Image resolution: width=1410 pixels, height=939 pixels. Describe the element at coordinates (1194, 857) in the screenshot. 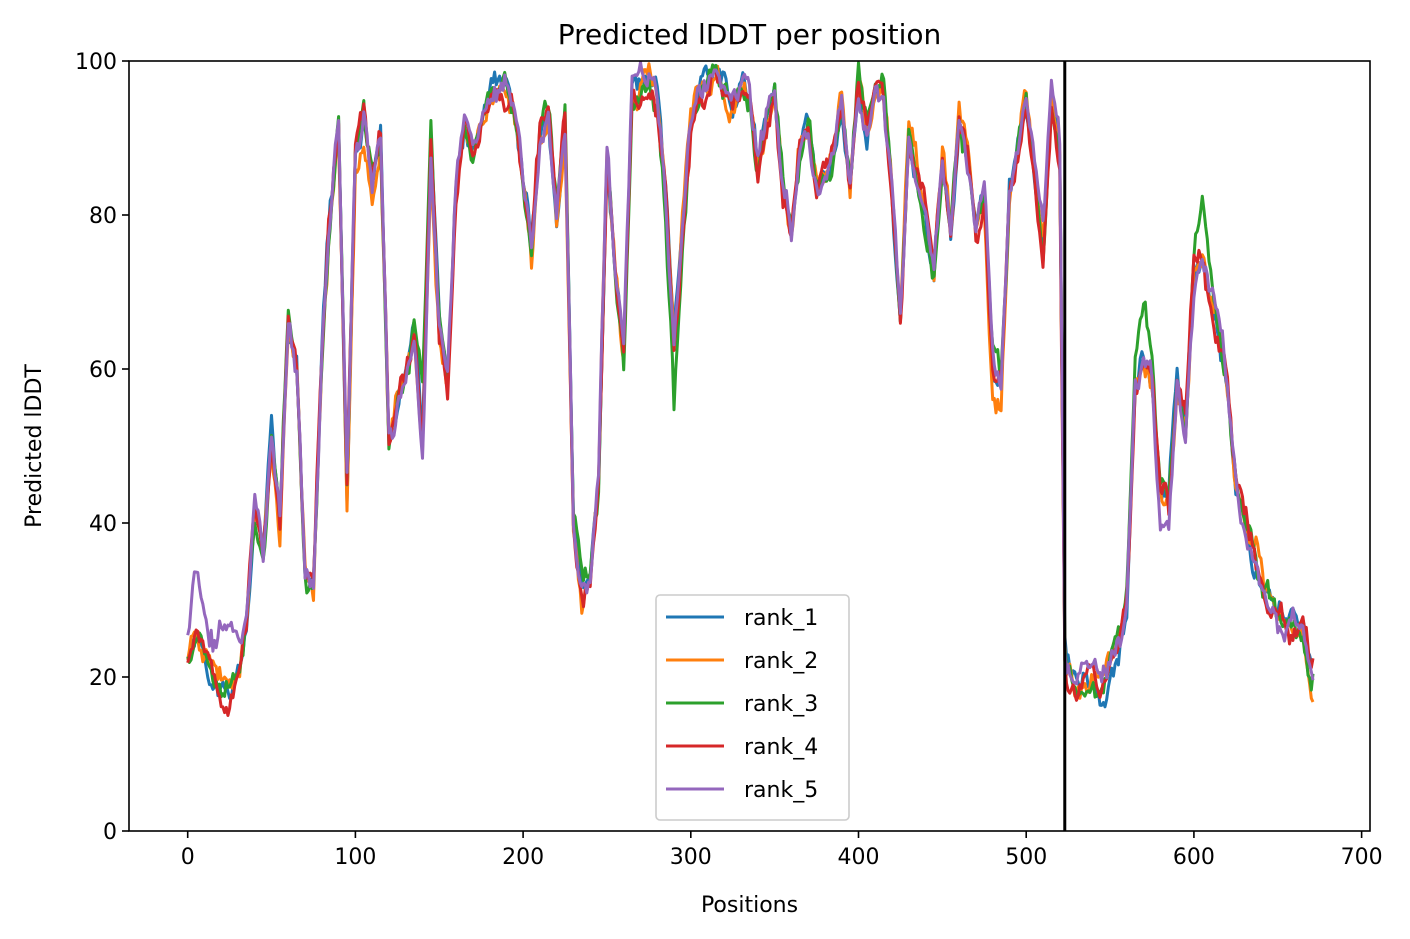

I see `x-tick-label: 600` at that location.